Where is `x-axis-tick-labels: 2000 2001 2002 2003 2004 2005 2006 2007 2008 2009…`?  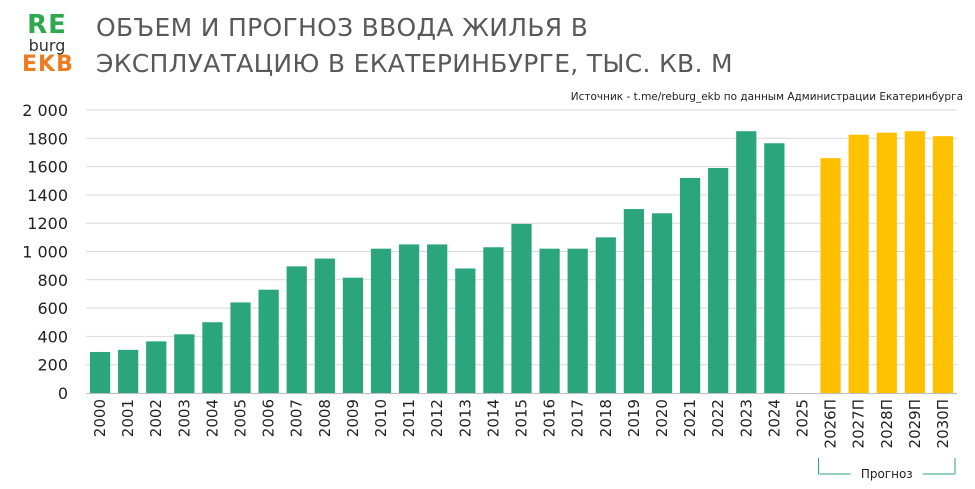
x-axis-tick-labels: 2000 2001 2002 2003 2004 2005 2006 2007 2008 2009… is located at coordinates (521, 423).